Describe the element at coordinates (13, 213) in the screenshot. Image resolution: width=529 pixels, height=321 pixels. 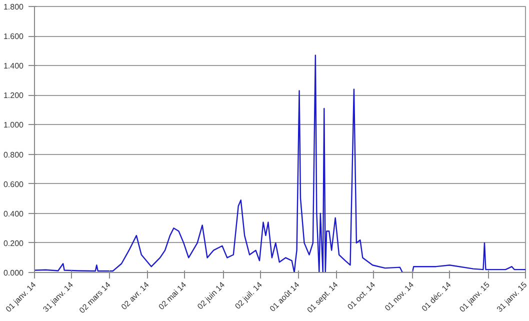
I see `y-tick-label: 0.400` at that location.